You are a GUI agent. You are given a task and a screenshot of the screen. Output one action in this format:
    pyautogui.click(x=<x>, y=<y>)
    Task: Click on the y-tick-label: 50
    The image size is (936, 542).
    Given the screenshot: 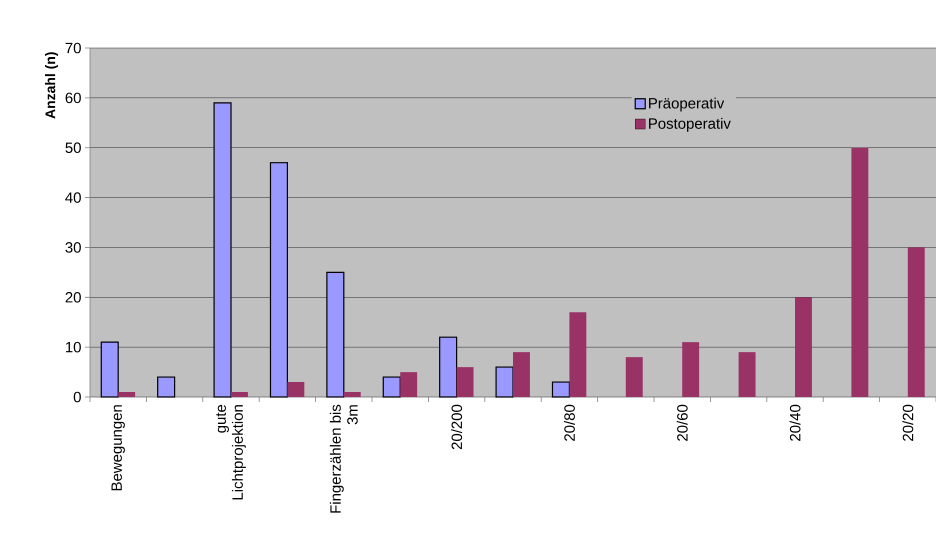 What is the action you would take?
    pyautogui.click(x=73, y=148)
    